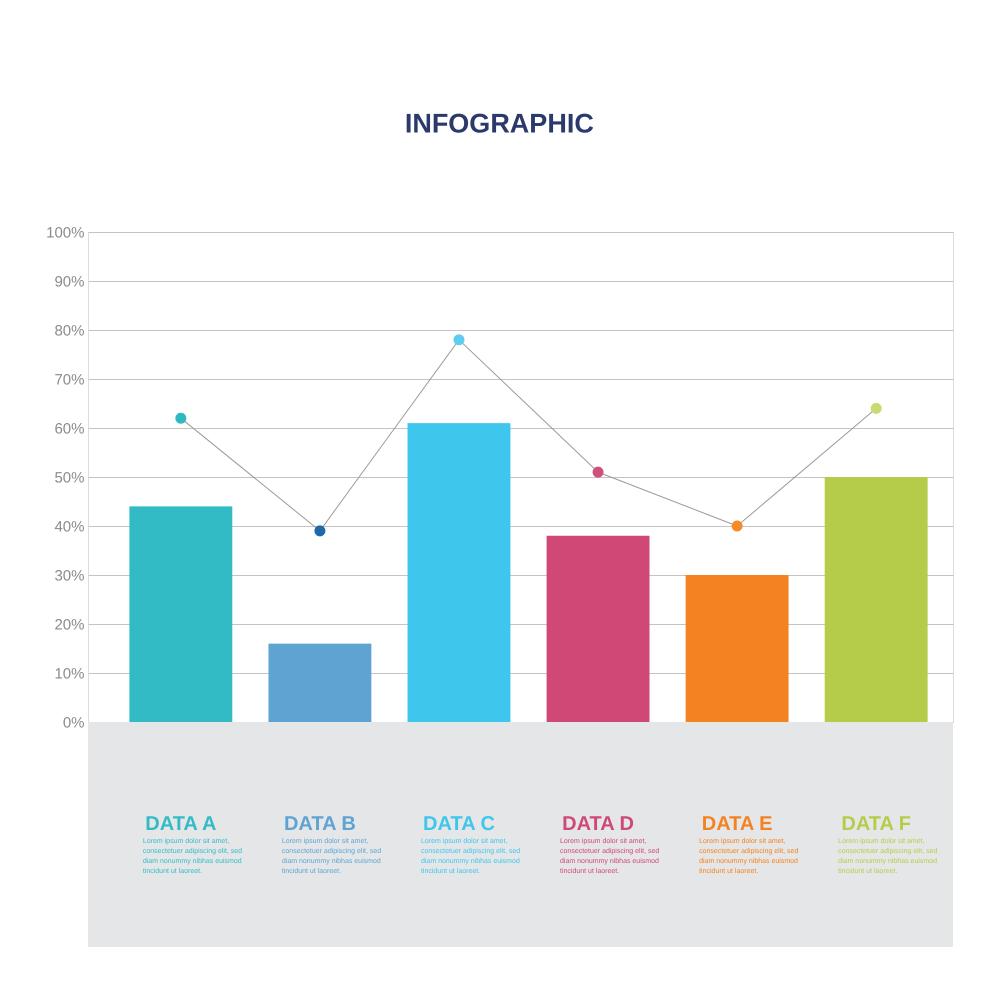  I want to click on y-tick-label: 50%, so click(69, 478).